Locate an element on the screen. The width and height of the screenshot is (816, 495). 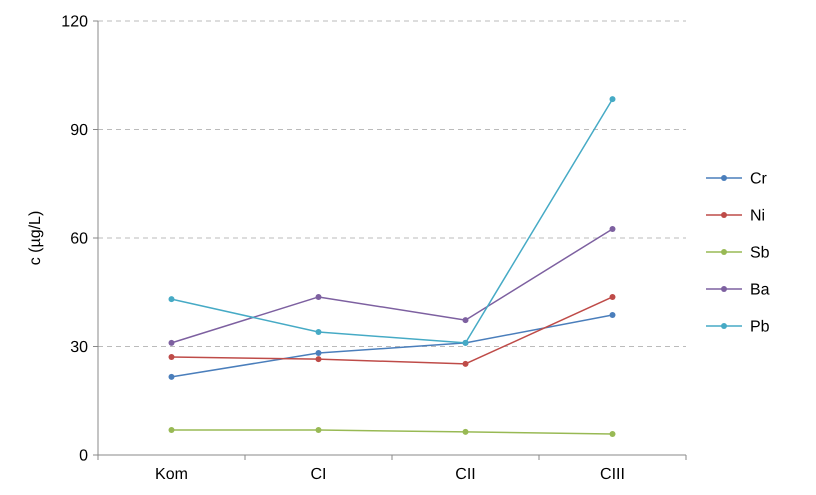
y-tick-label: 0 is located at coordinates (83, 456).